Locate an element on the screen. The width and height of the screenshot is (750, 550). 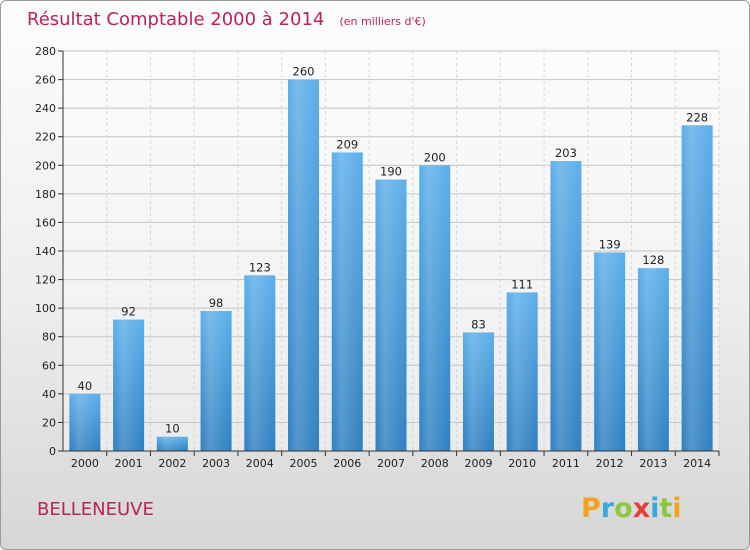
x-tick-label: 2004 is located at coordinates (260, 463).